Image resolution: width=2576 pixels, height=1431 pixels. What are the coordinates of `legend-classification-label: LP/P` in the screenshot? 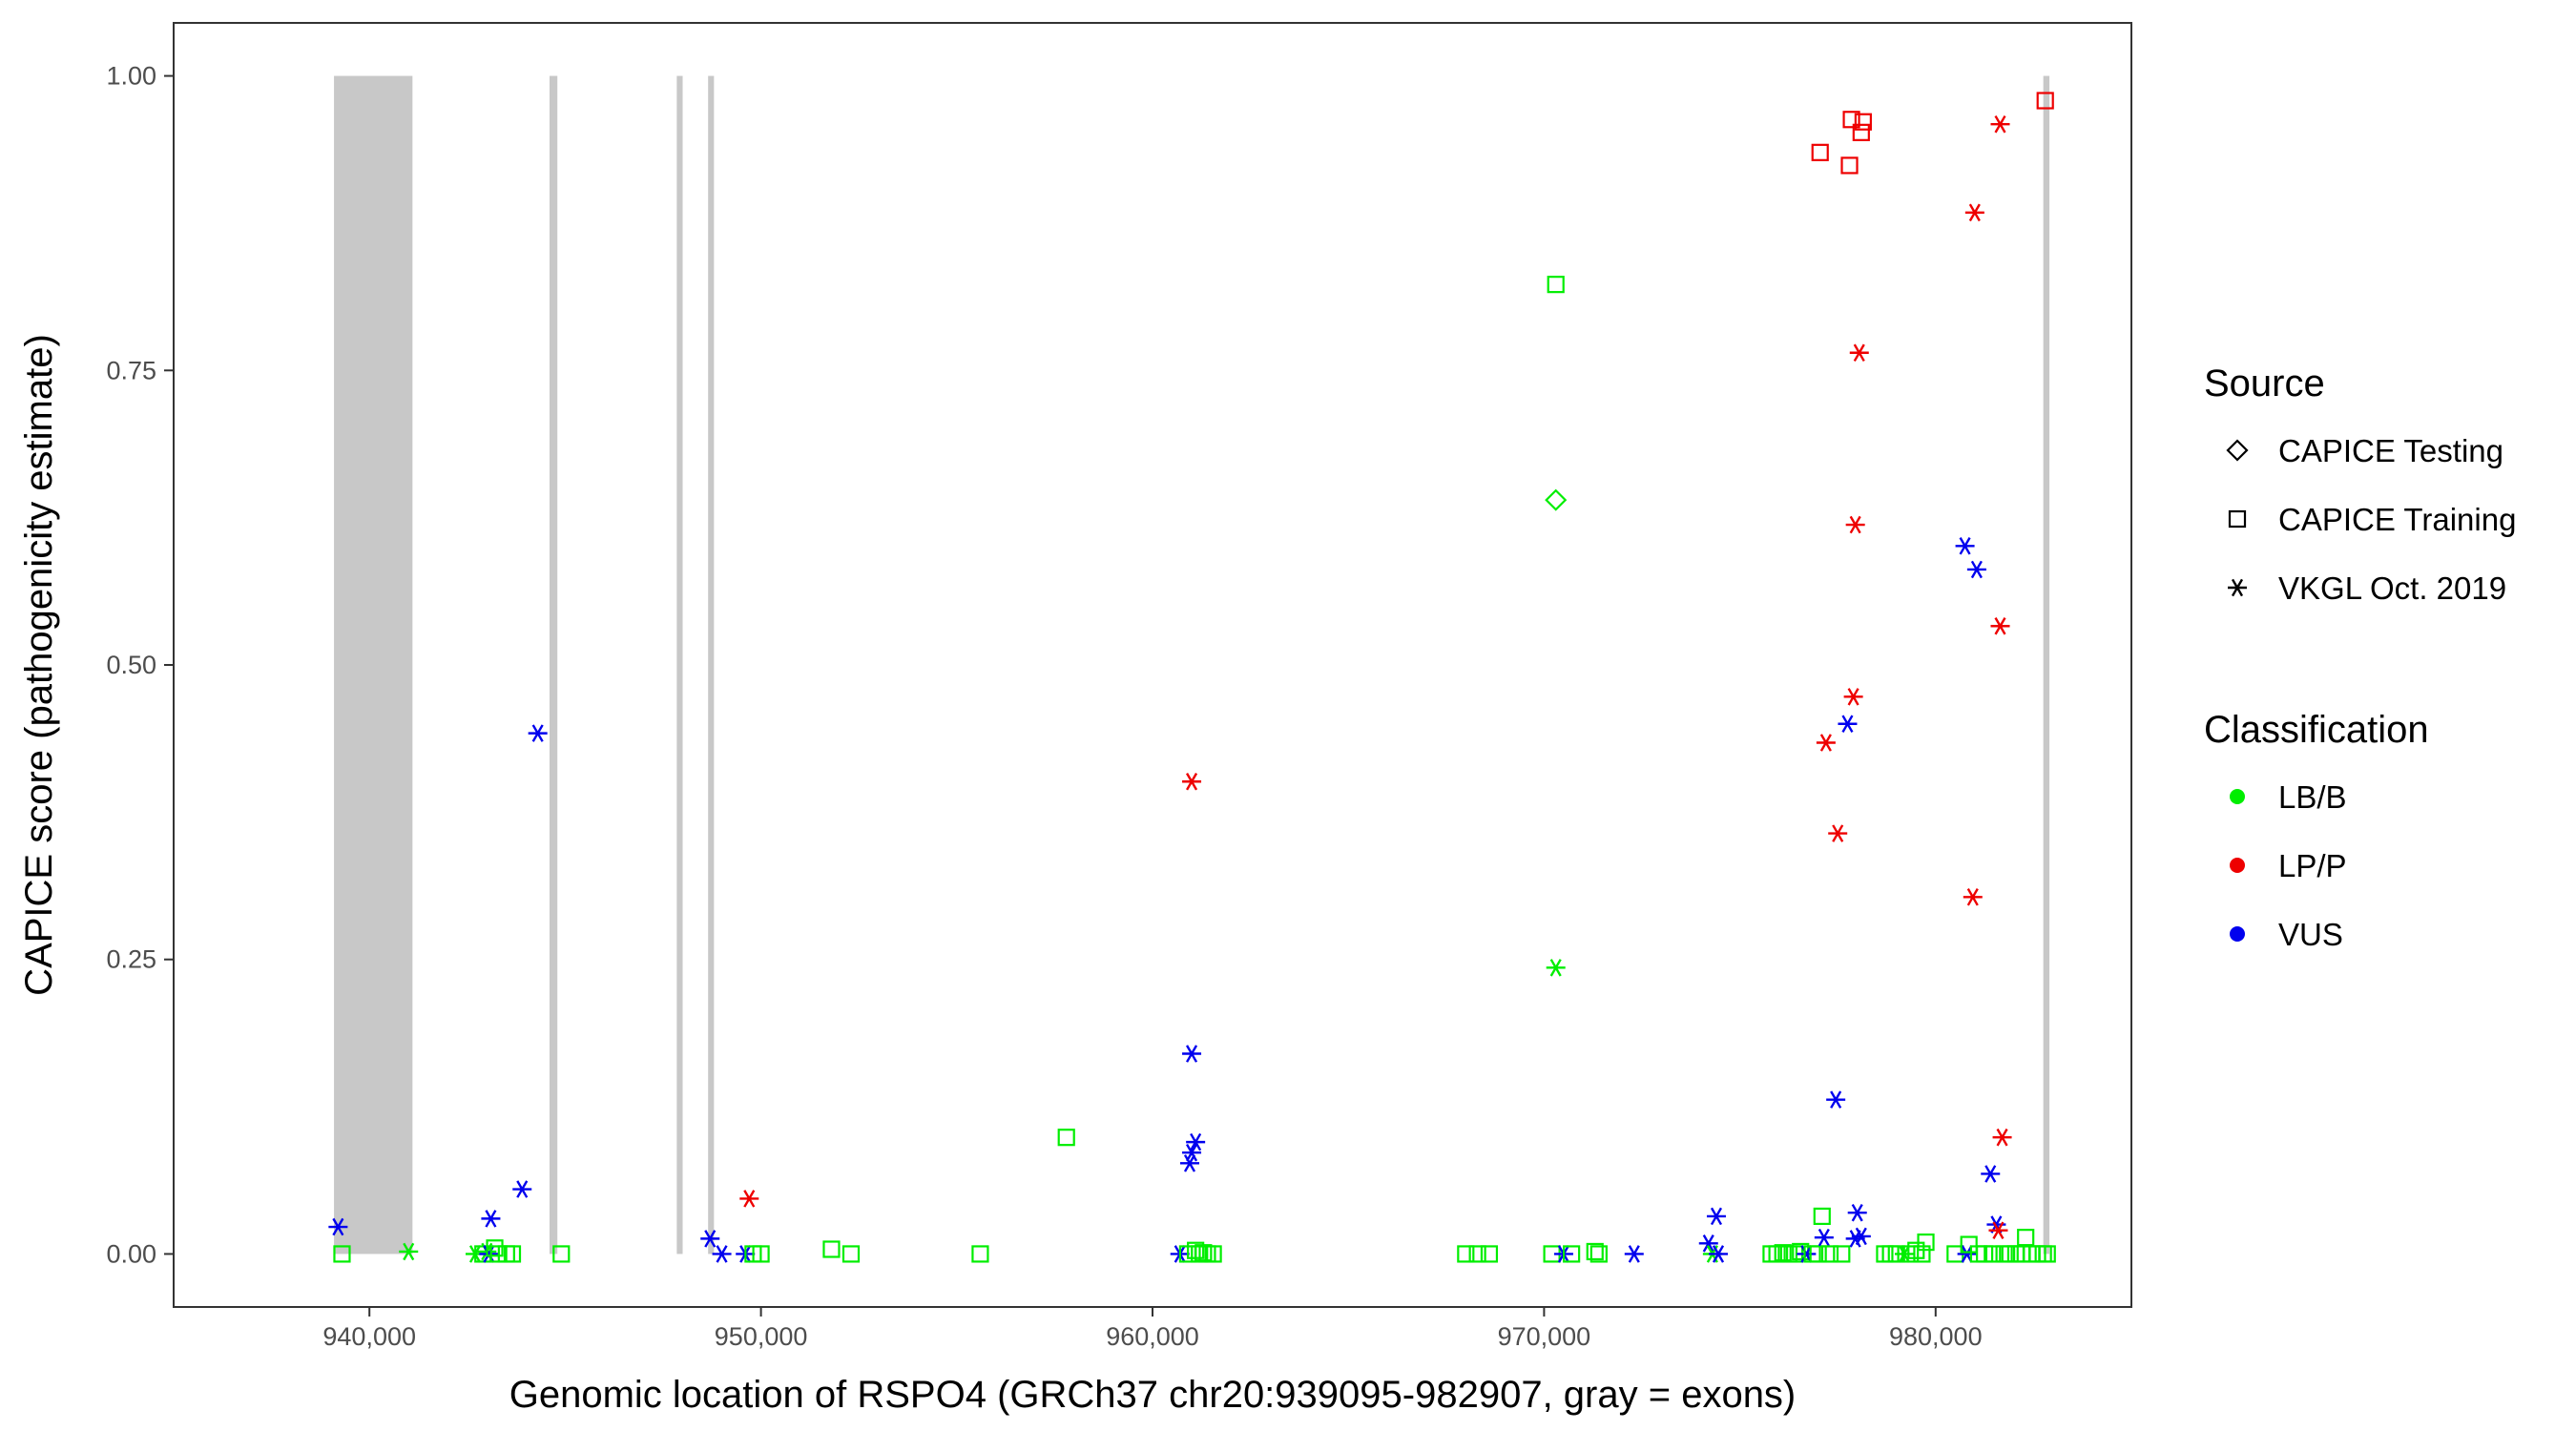 It's located at (2312, 865).